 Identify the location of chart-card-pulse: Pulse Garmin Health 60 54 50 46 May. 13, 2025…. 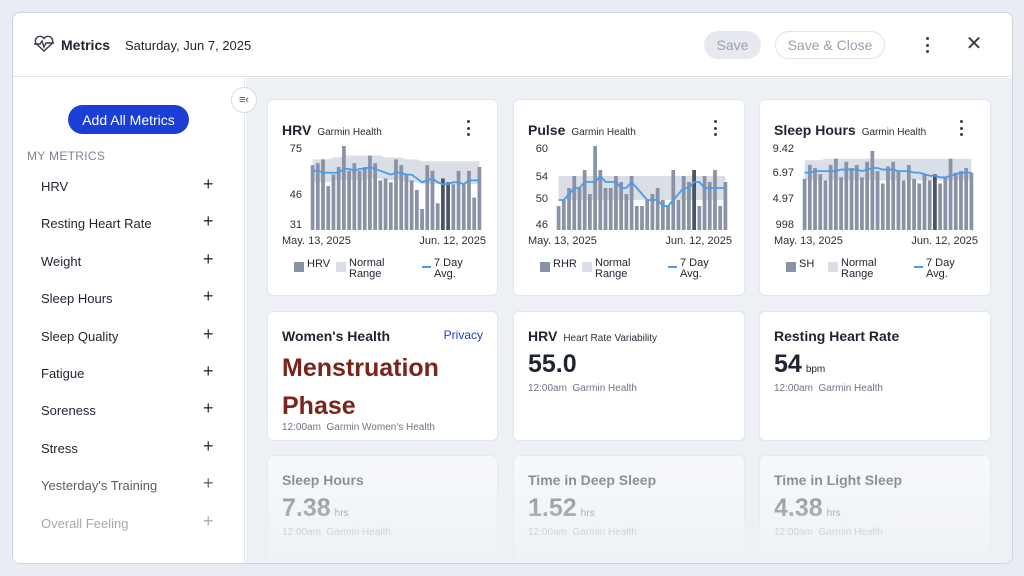
(629, 197).